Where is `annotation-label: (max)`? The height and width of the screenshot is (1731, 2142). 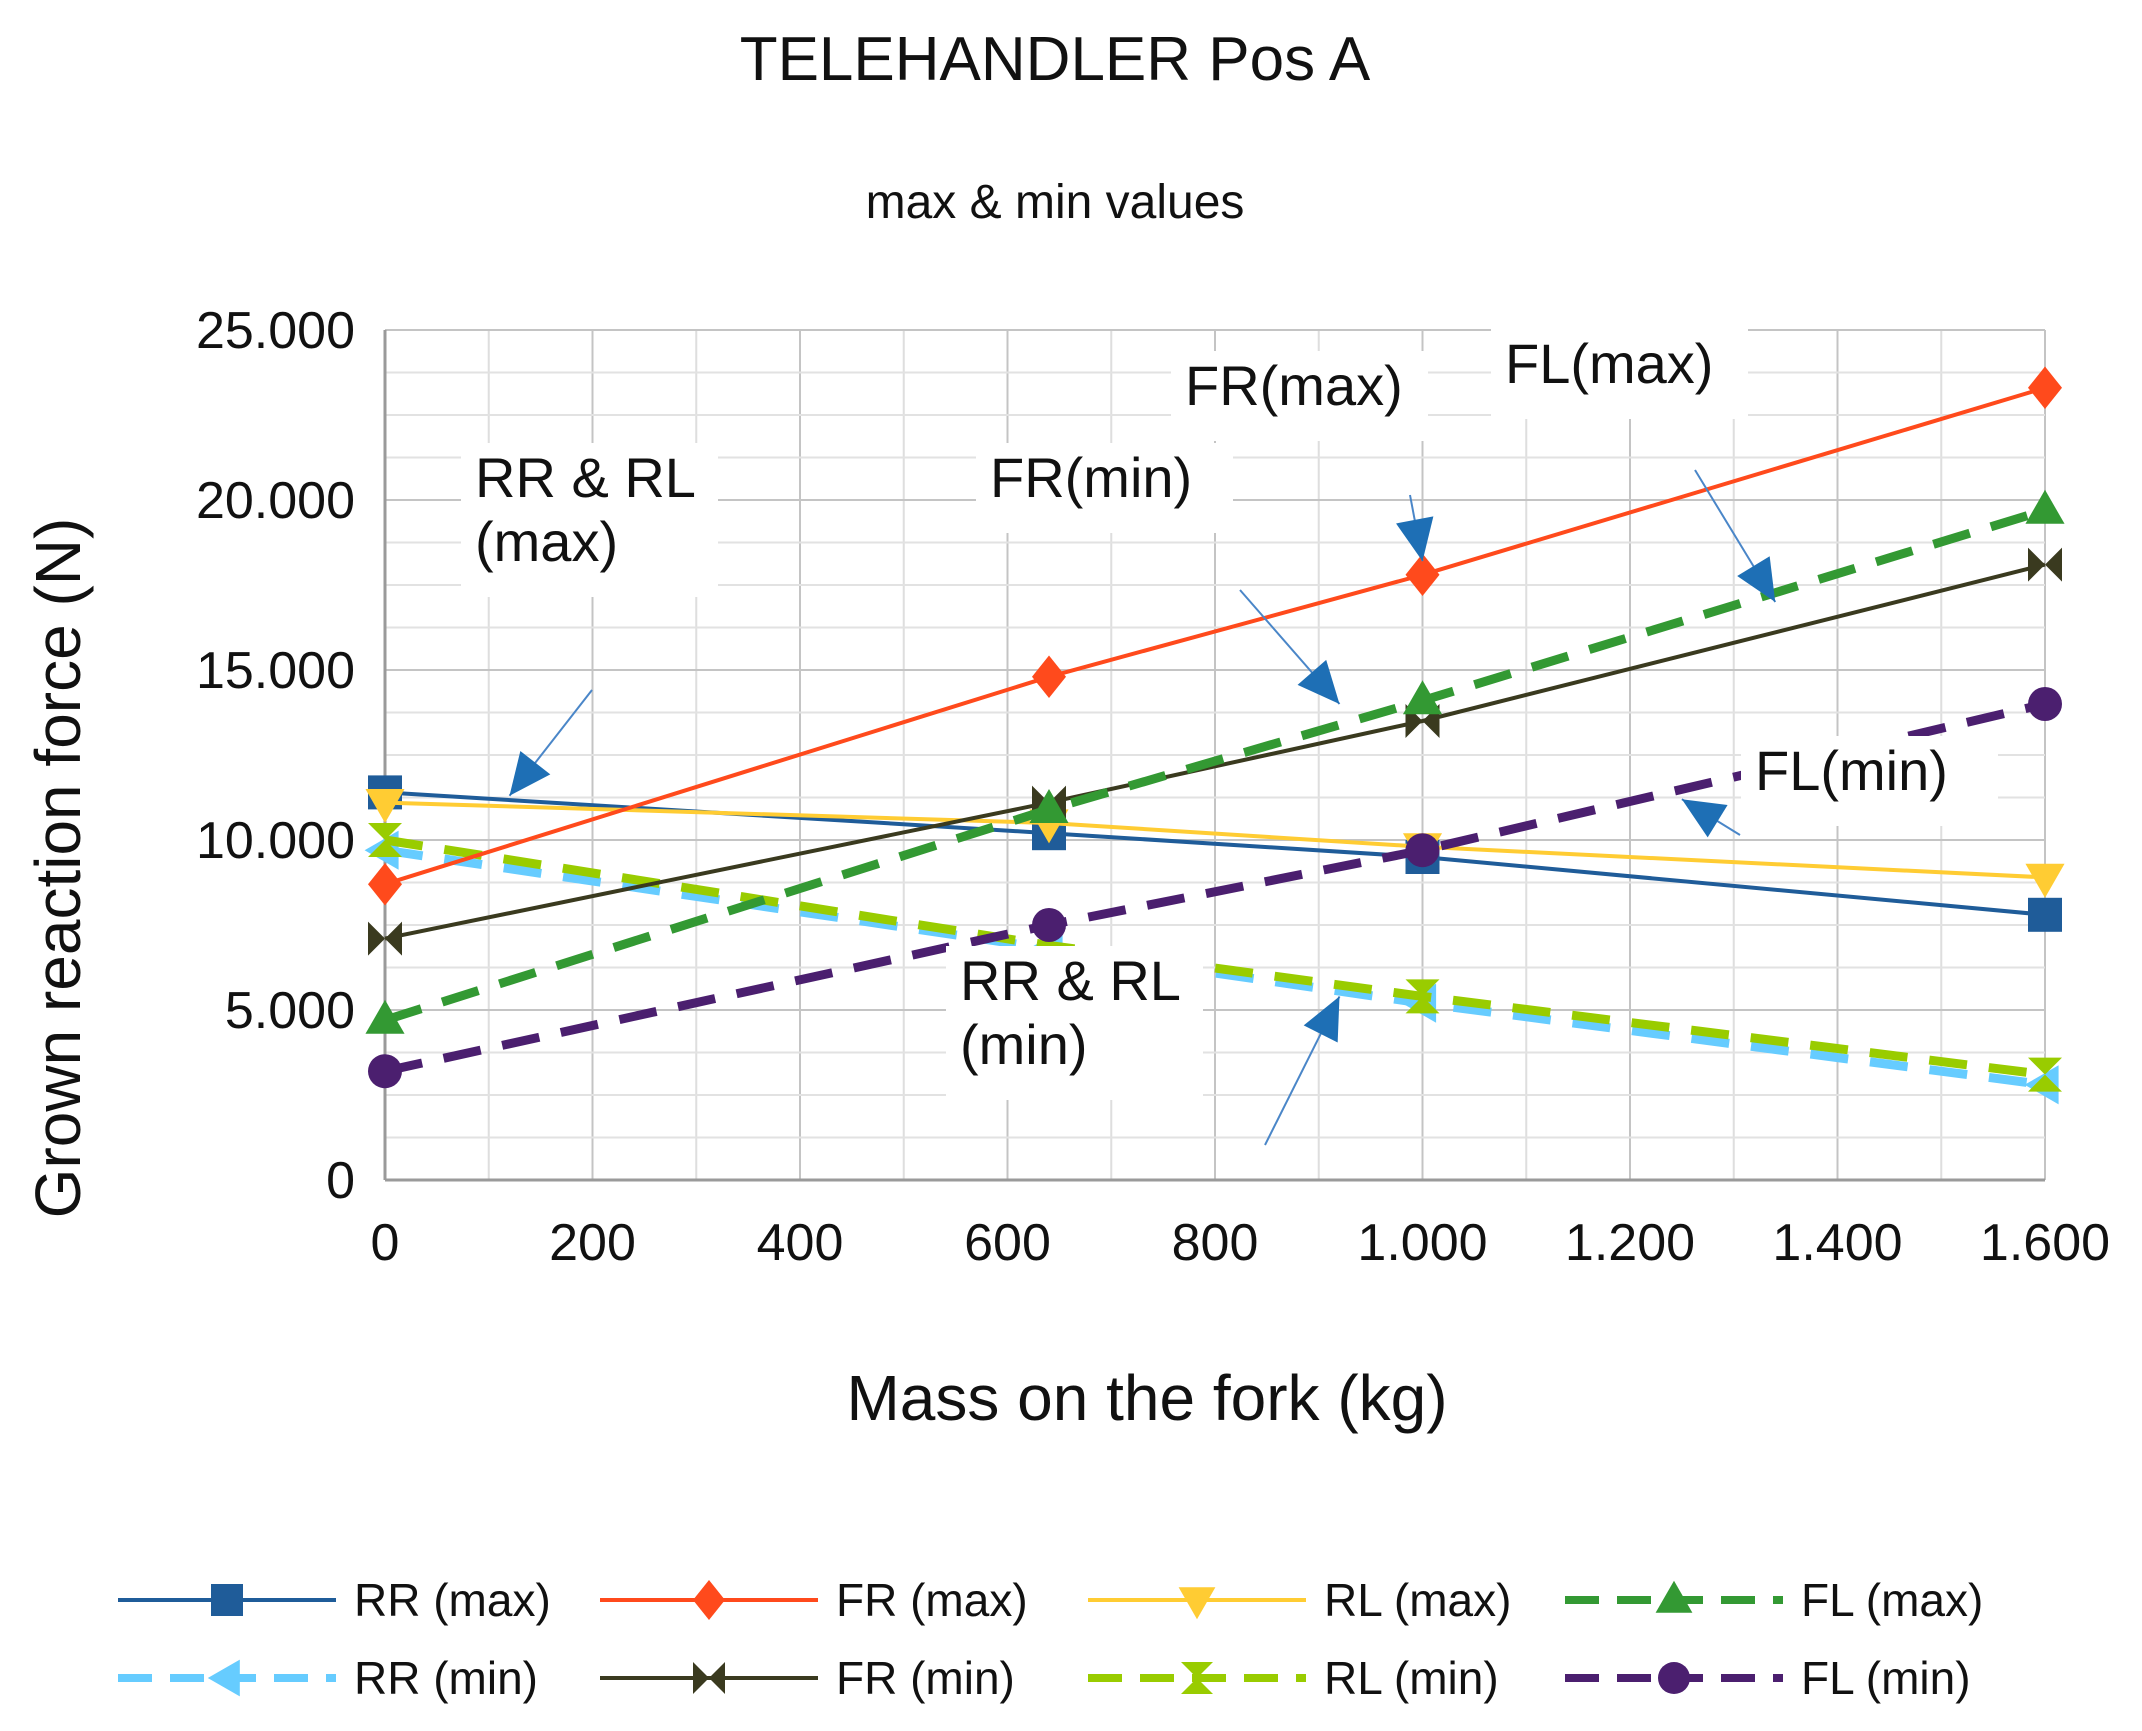 annotation-label: (max) is located at coordinates (546, 541).